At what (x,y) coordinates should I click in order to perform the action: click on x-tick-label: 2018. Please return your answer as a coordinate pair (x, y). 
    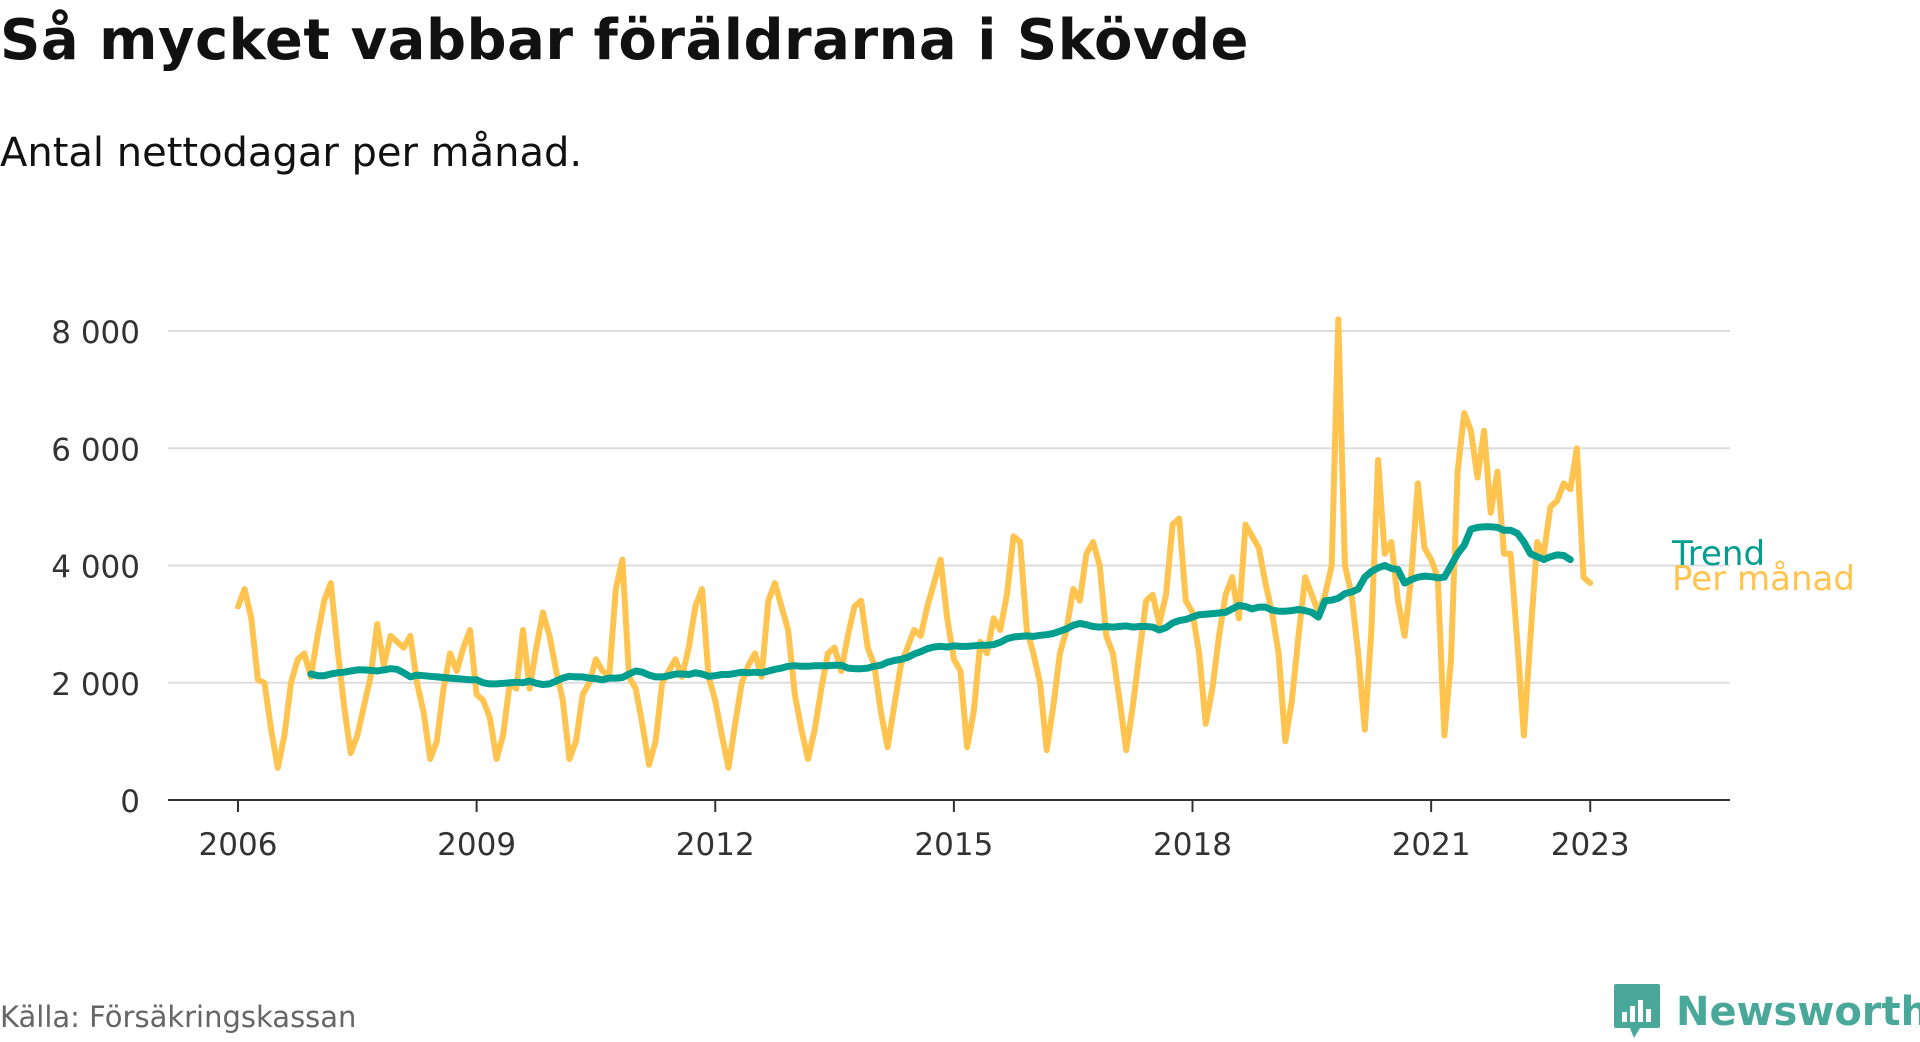
    Looking at the image, I should click on (1192, 845).